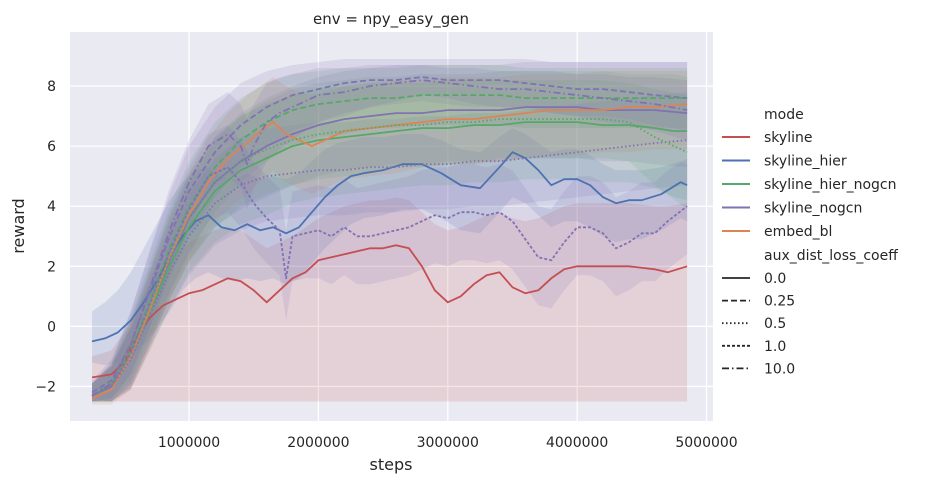  What do you see at coordinates (18, 225) in the screenshot?
I see `y-axis-label: reward` at bounding box center [18, 225].